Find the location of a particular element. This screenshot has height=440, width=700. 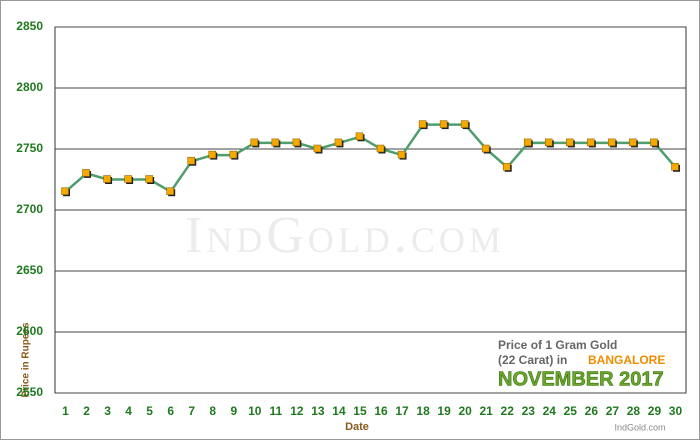

y-tick-label: 2800 is located at coordinates (29, 87).